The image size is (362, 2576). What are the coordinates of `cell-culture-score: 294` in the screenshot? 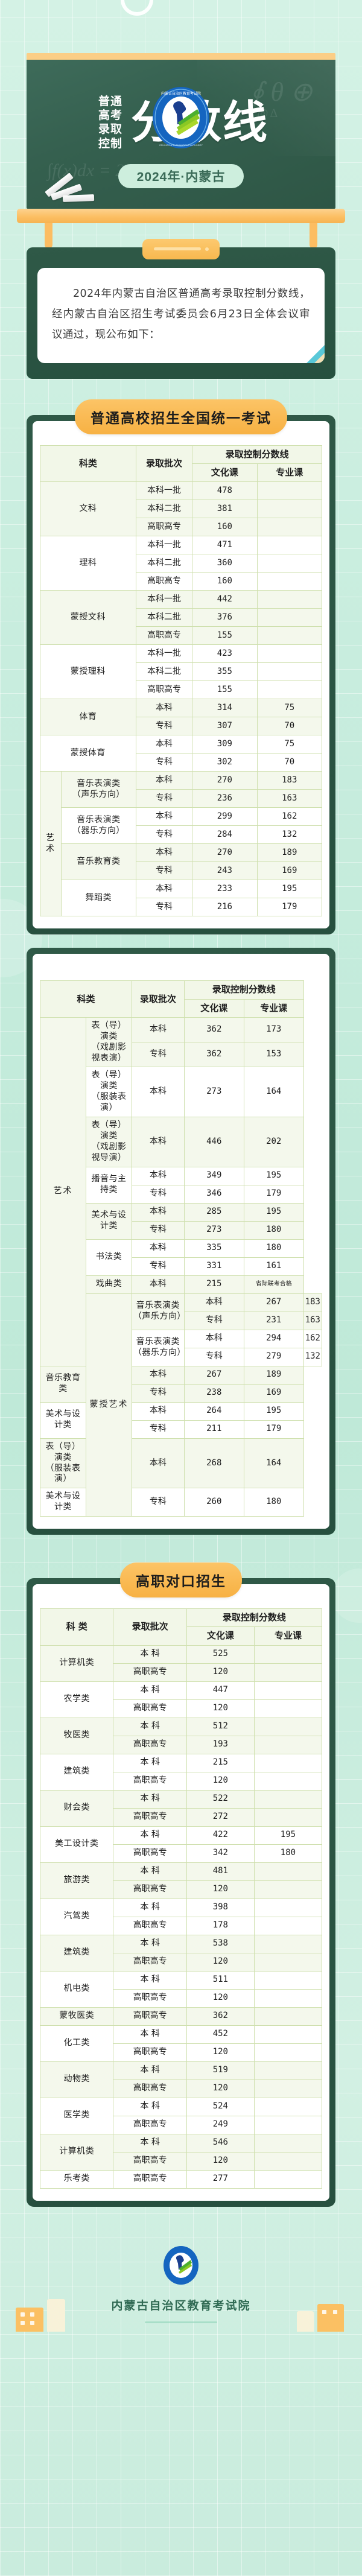 It's located at (273, 1338).